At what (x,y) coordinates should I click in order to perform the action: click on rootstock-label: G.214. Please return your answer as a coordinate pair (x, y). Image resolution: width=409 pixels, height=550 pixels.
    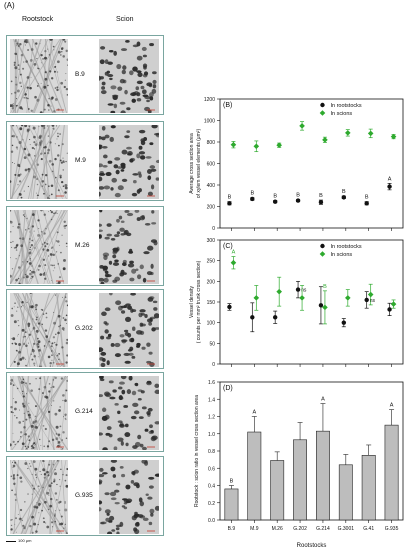
    Looking at the image, I should click on (84, 411).